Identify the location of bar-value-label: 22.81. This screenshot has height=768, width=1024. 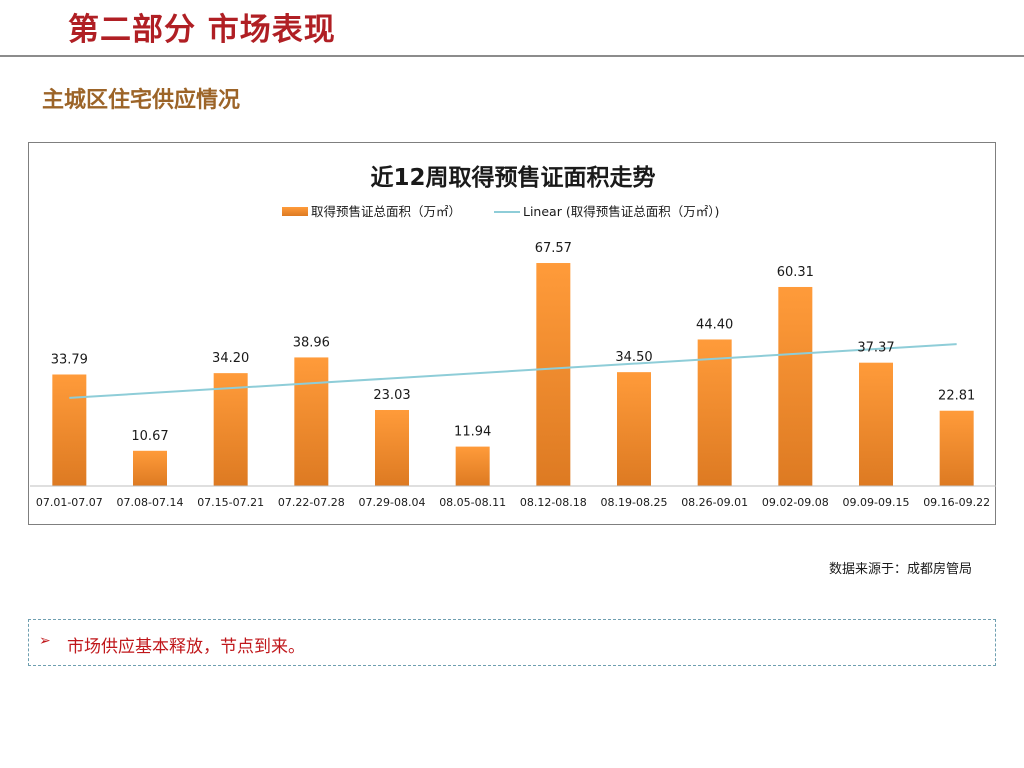
(956, 396).